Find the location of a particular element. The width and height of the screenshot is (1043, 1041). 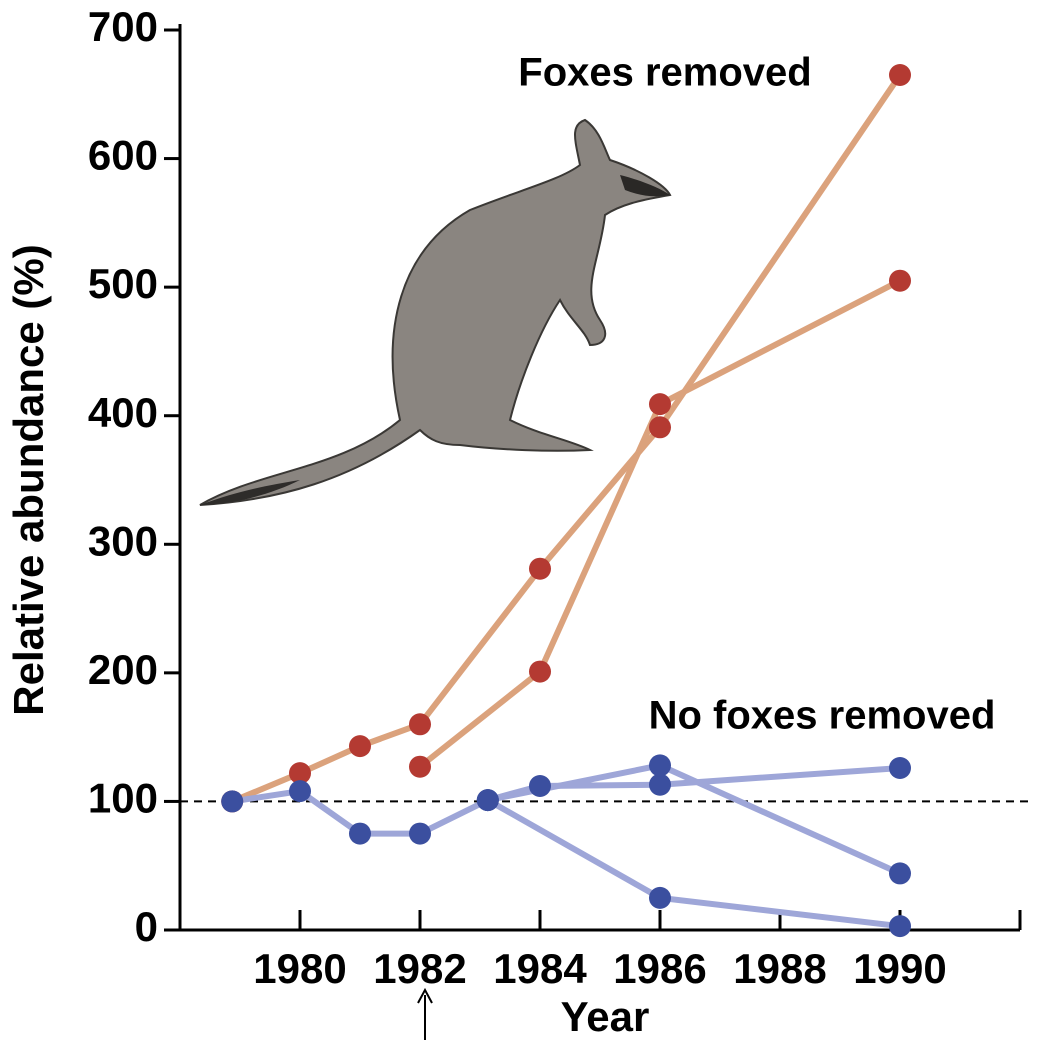

y-tick-label: 300 is located at coordinates (123, 540).